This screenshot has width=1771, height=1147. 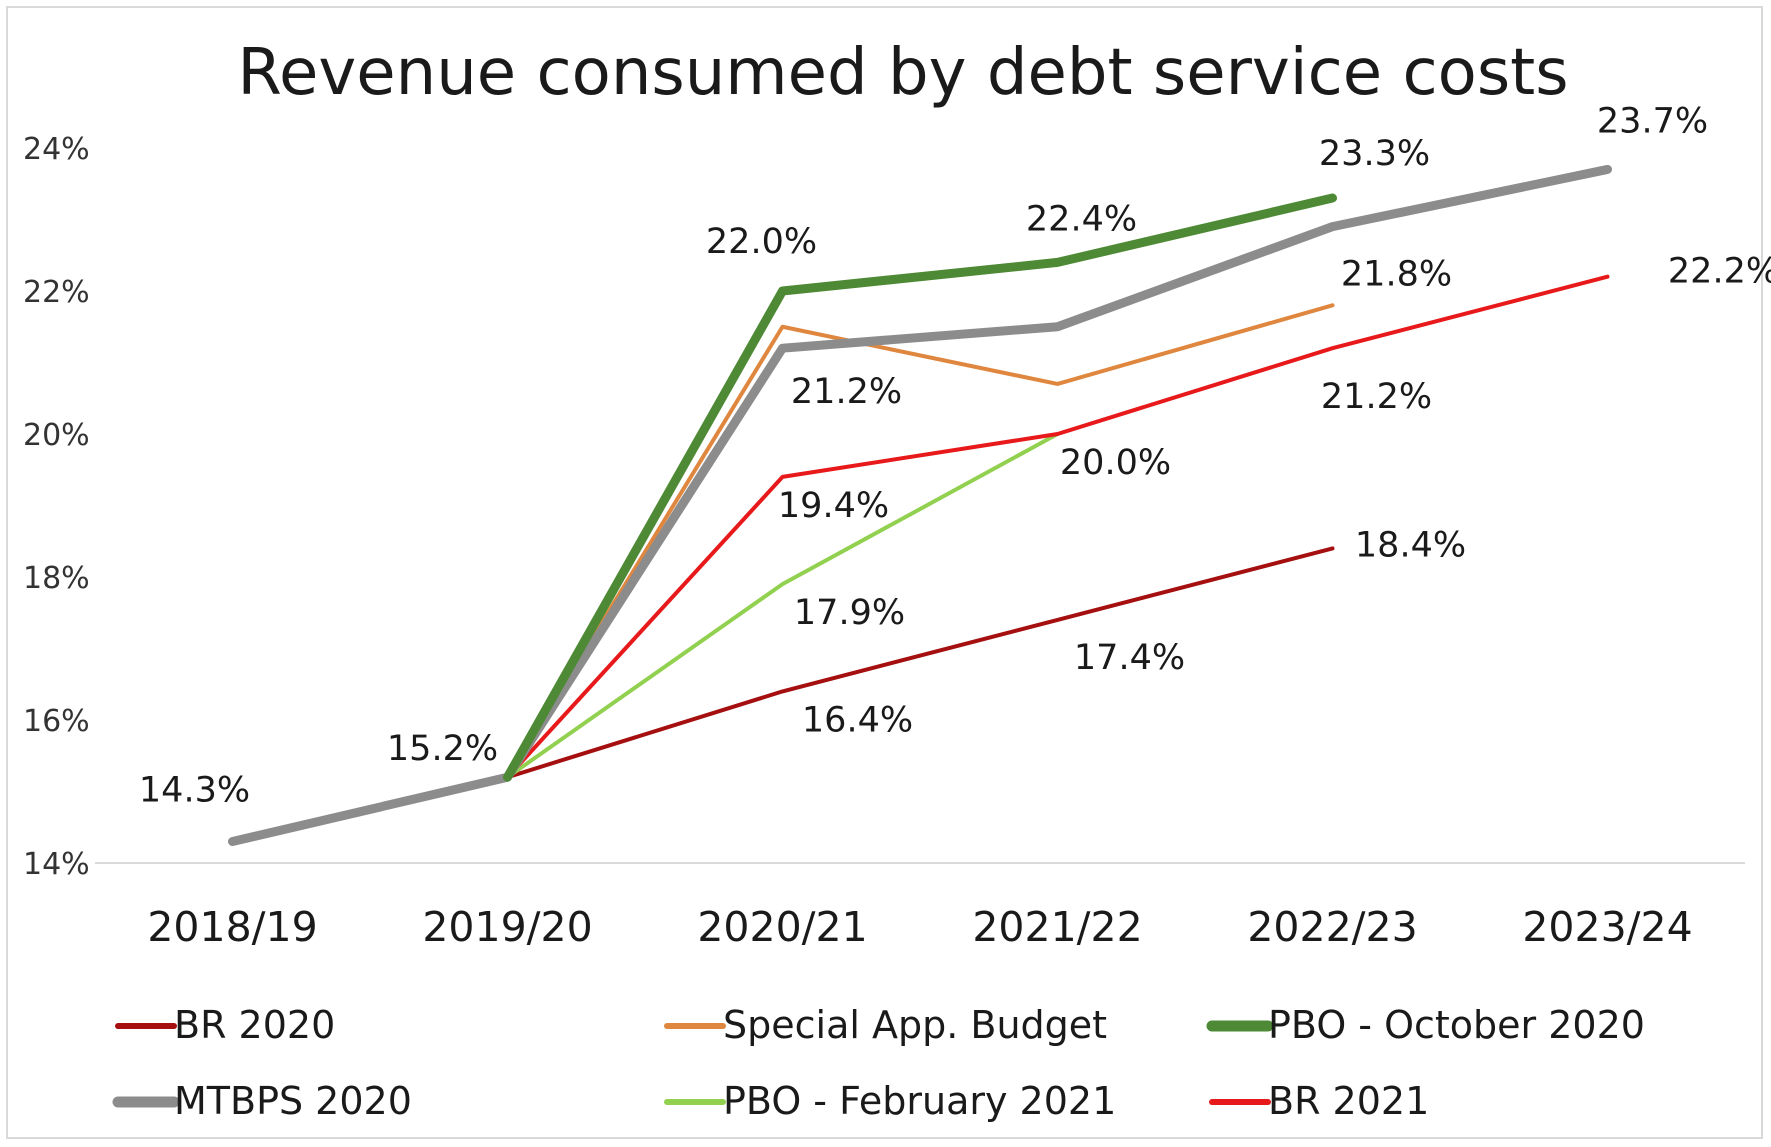 I want to click on x-tick-label: 2021/22, so click(x=1057, y=927).